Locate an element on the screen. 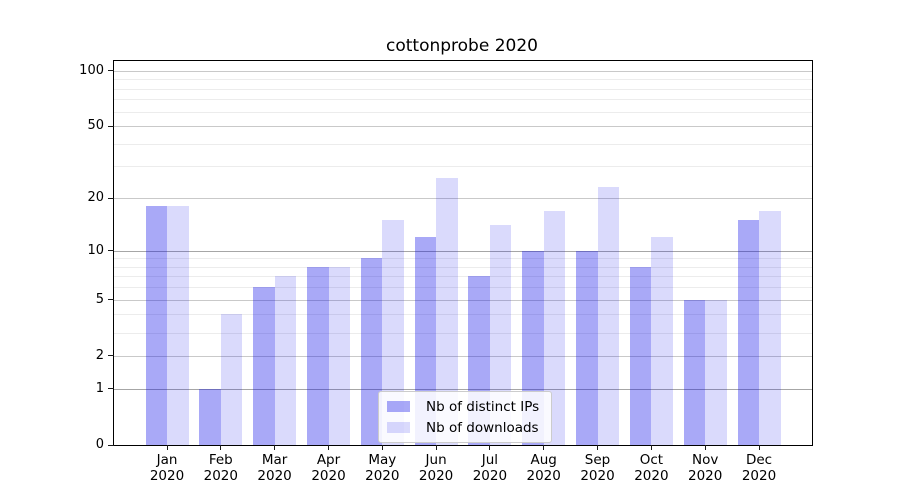  x-tick-mark-dec is located at coordinates (759, 447).